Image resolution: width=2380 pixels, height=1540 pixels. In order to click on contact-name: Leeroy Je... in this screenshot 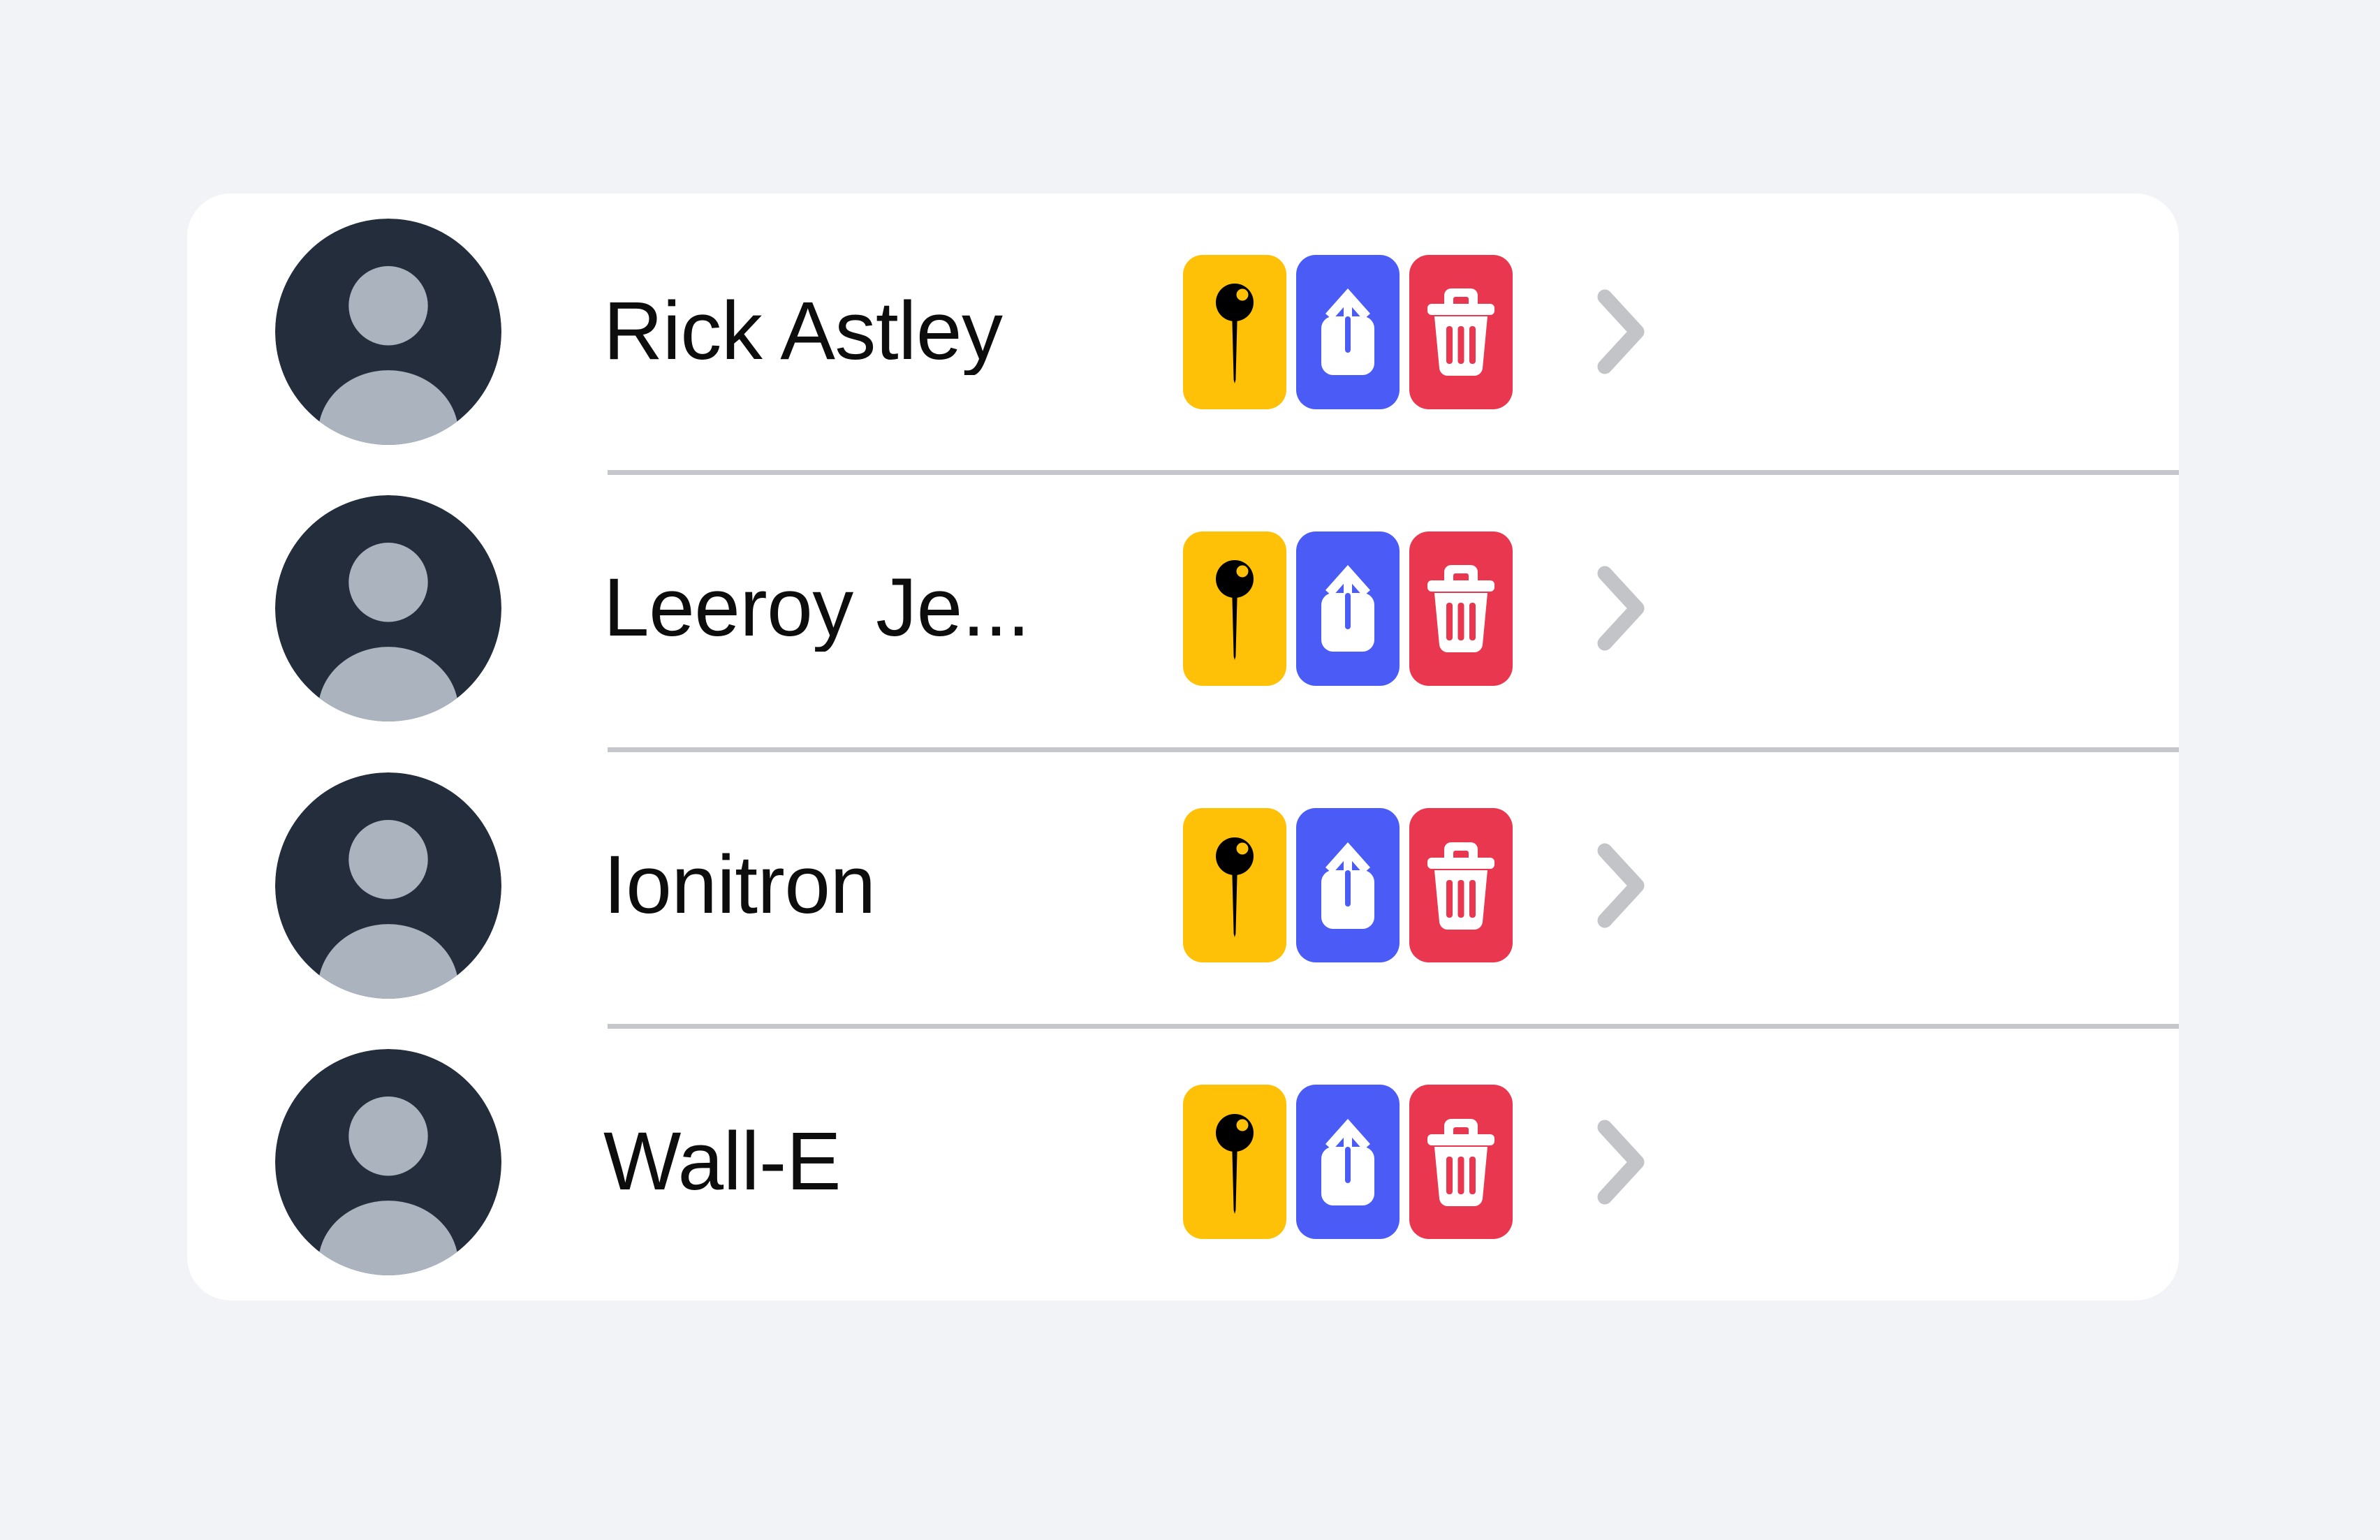, I will do `click(817, 608)`.